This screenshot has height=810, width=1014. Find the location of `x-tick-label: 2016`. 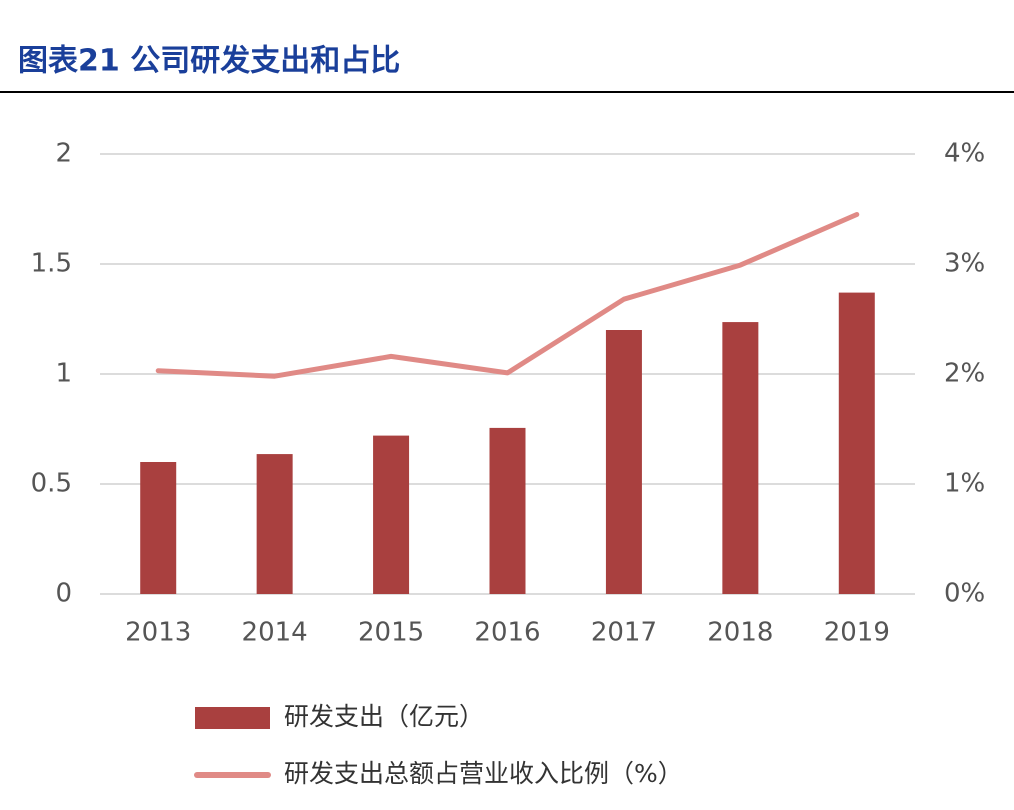

x-tick-label: 2016 is located at coordinates (507, 633).